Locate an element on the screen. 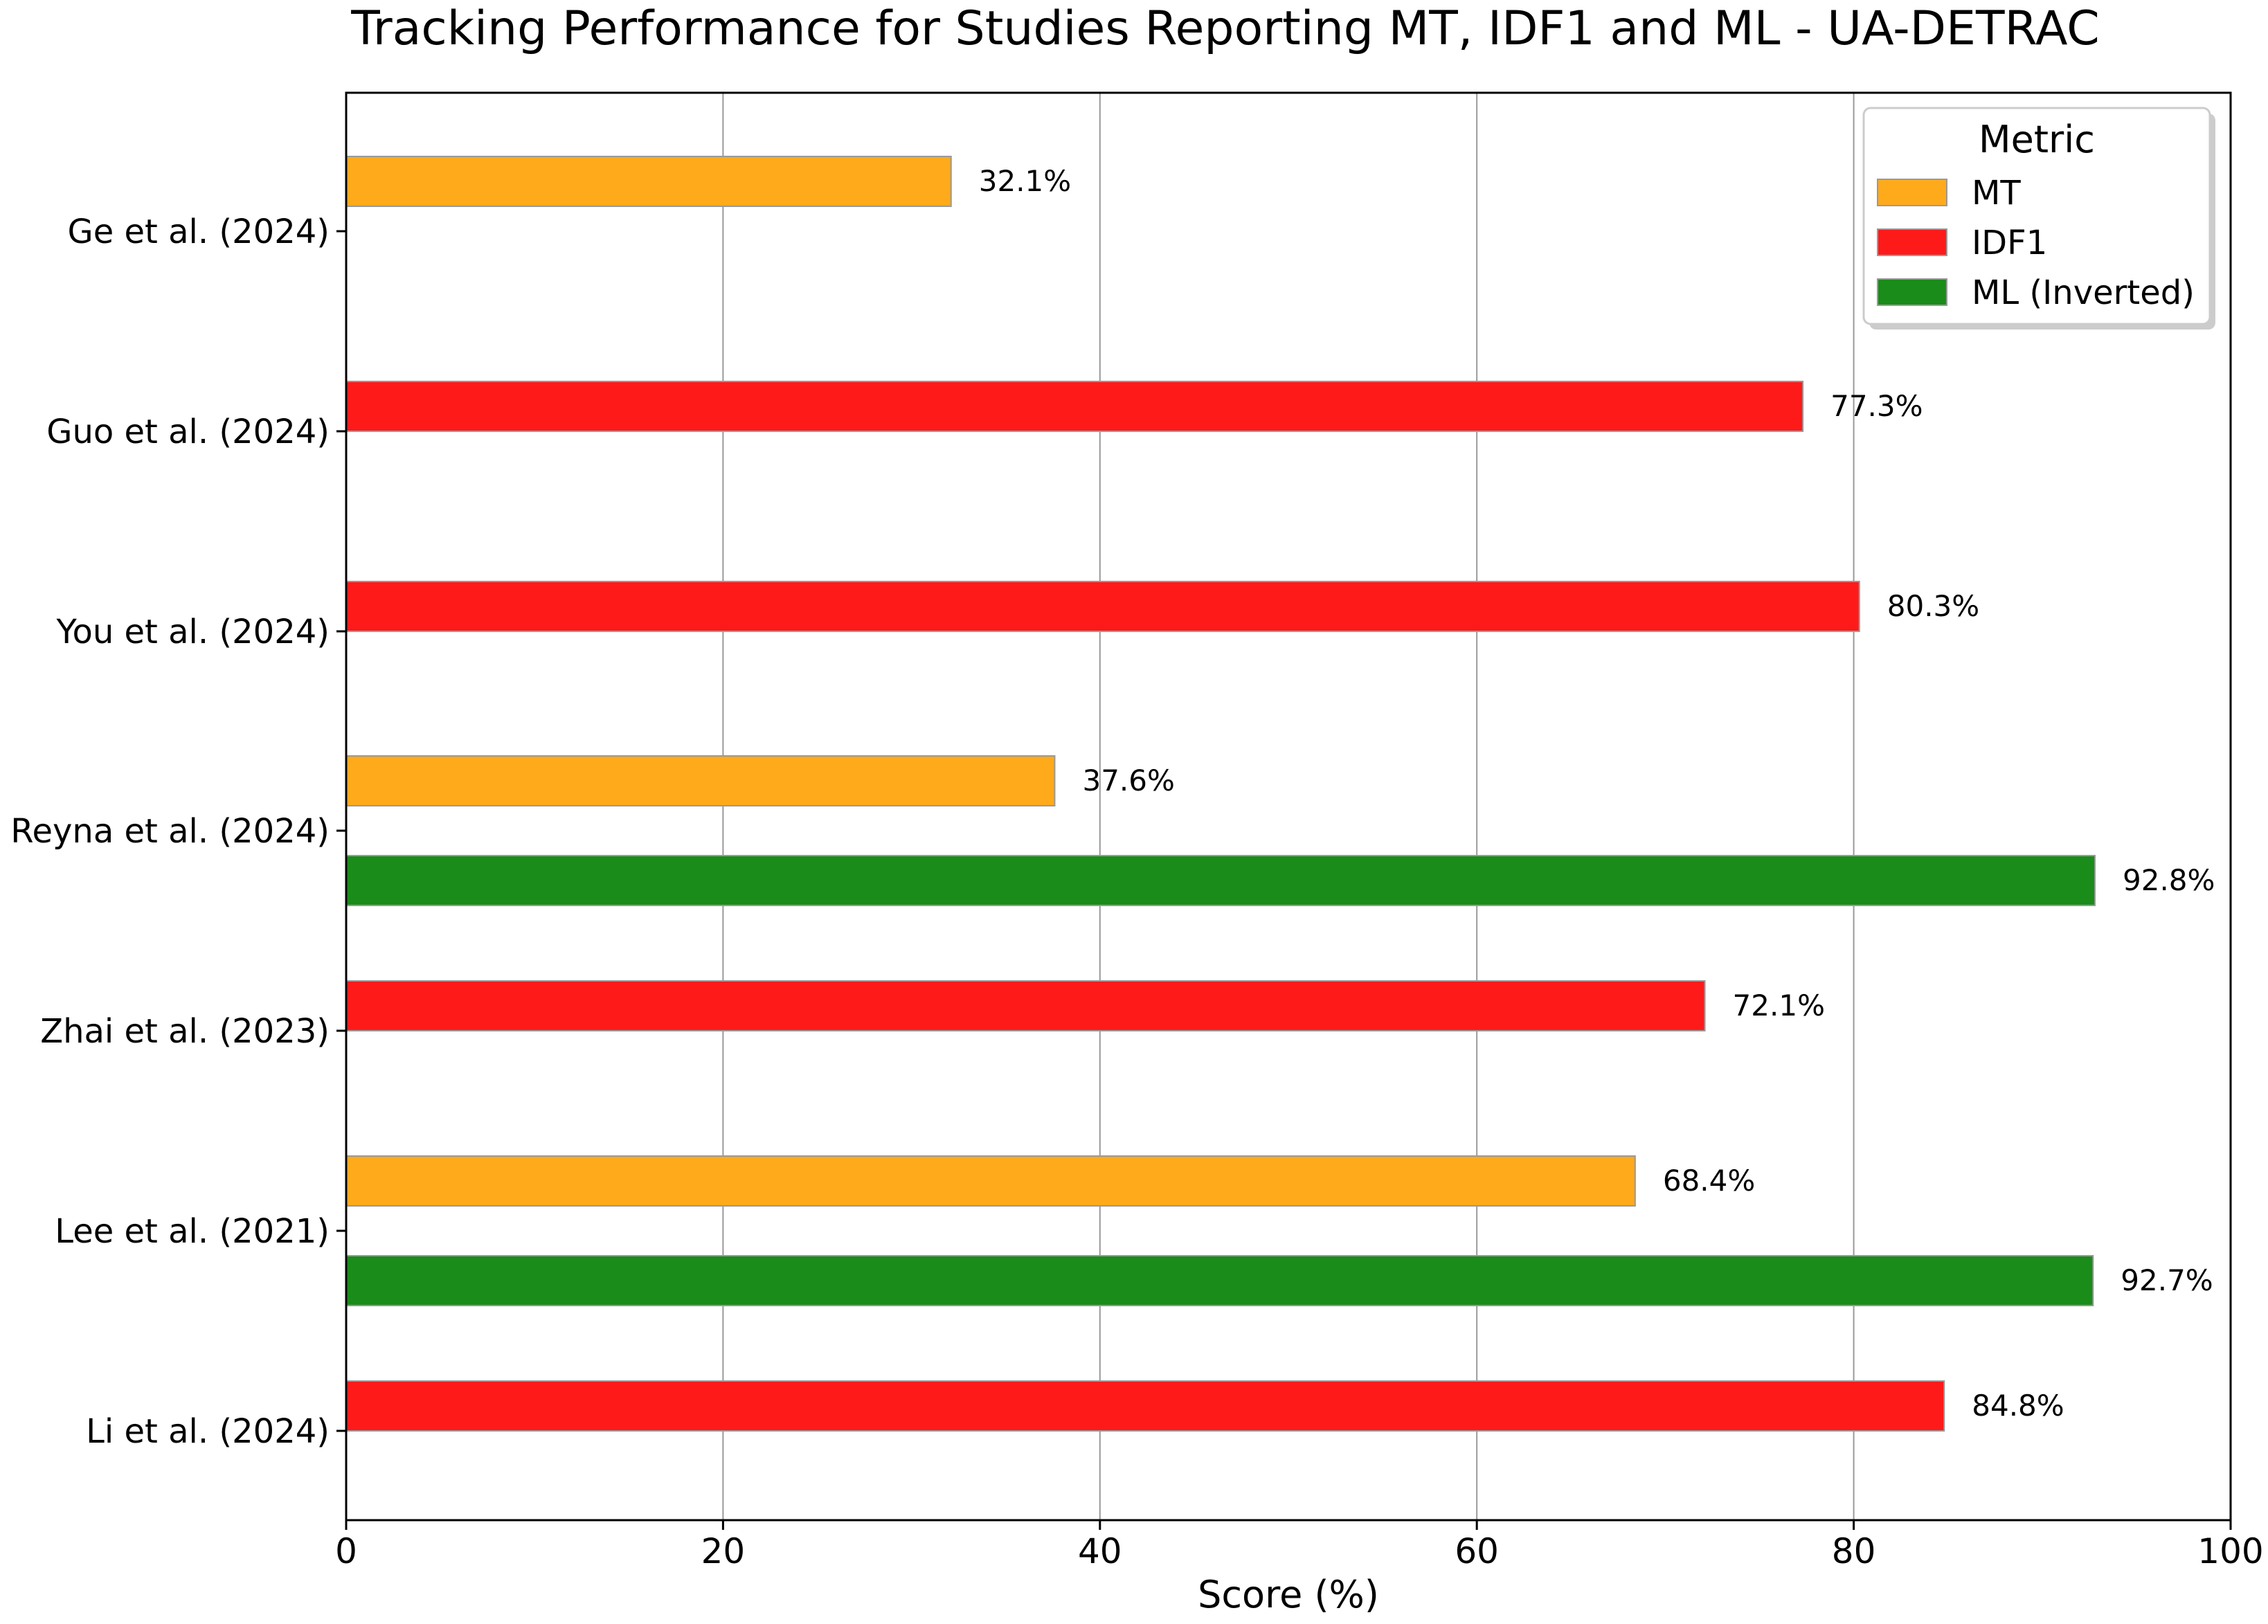 This screenshot has height=1624, width=2268. bar-ml-inverted--3 is located at coordinates (1220, 880).